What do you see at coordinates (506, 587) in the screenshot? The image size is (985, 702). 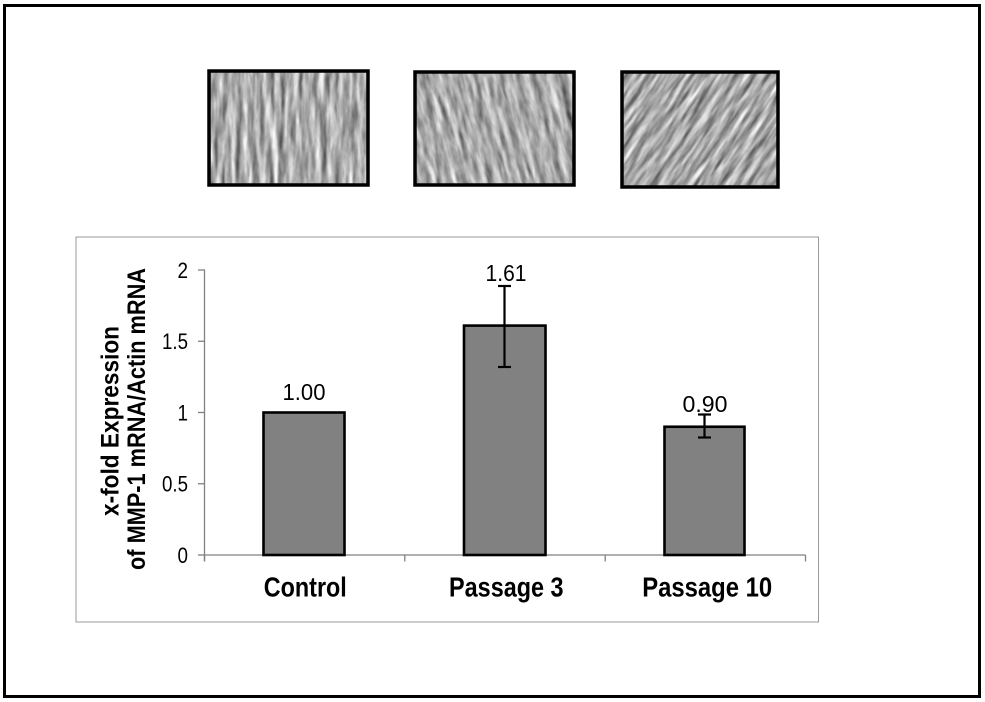 I see `svg-text: Passage 3` at bounding box center [506, 587].